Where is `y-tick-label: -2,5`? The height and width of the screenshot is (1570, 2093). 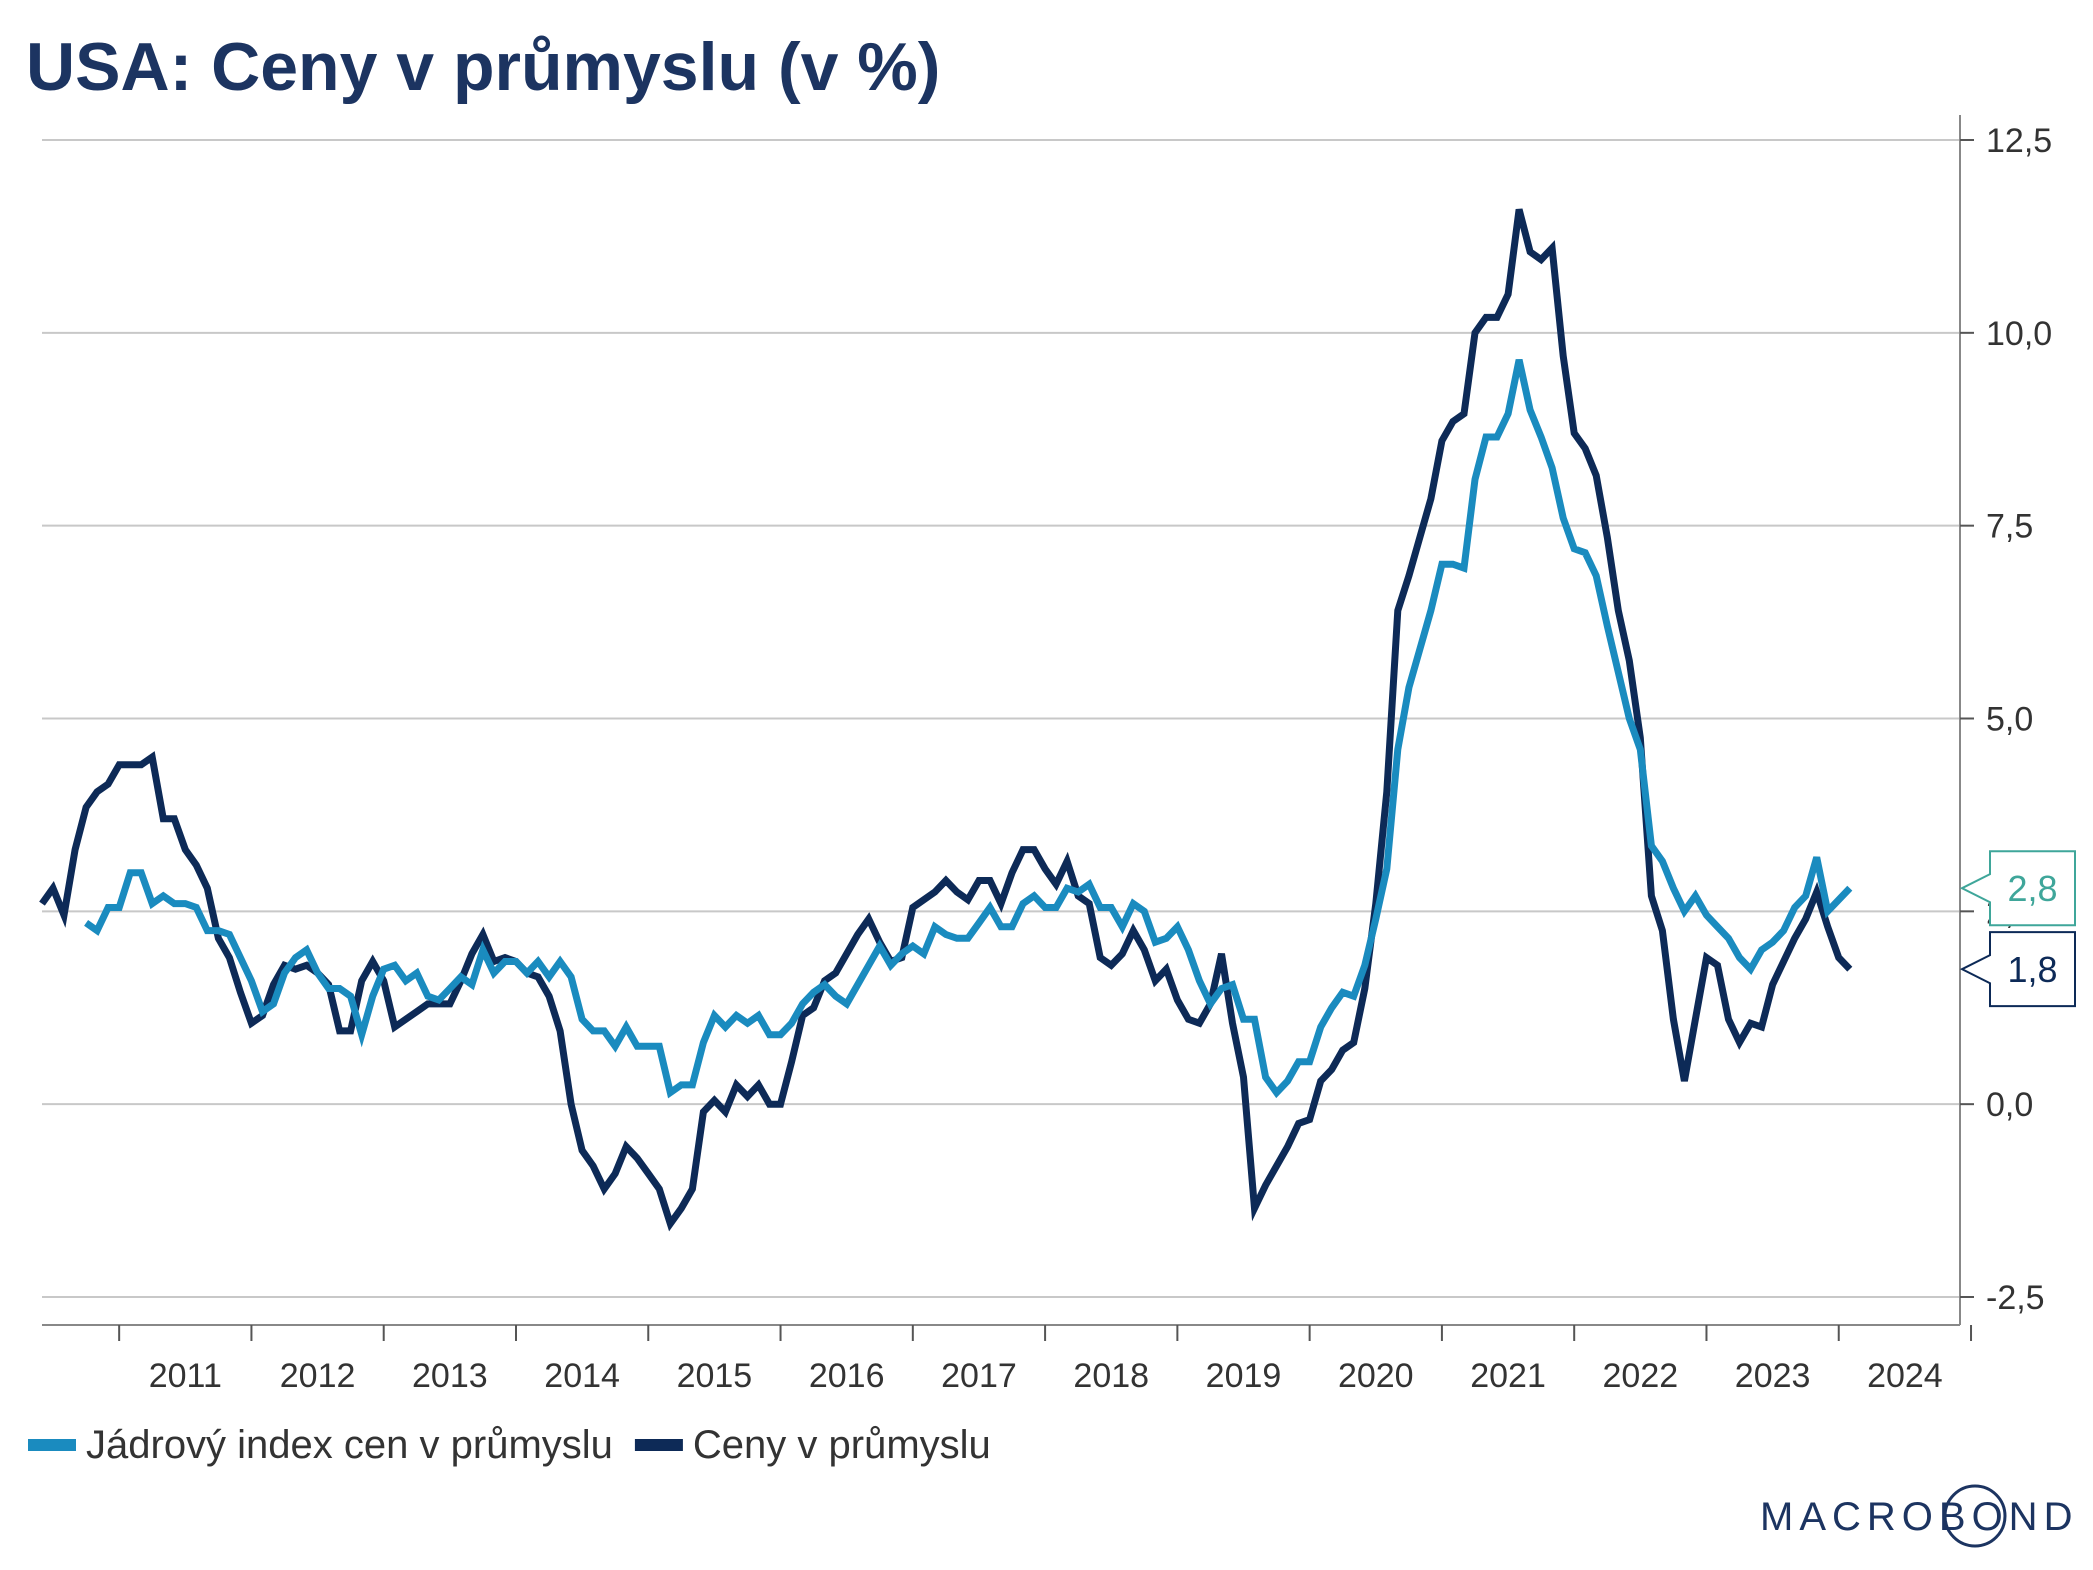 y-tick-label: -2,5 is located at coordinates (2015, 1298).